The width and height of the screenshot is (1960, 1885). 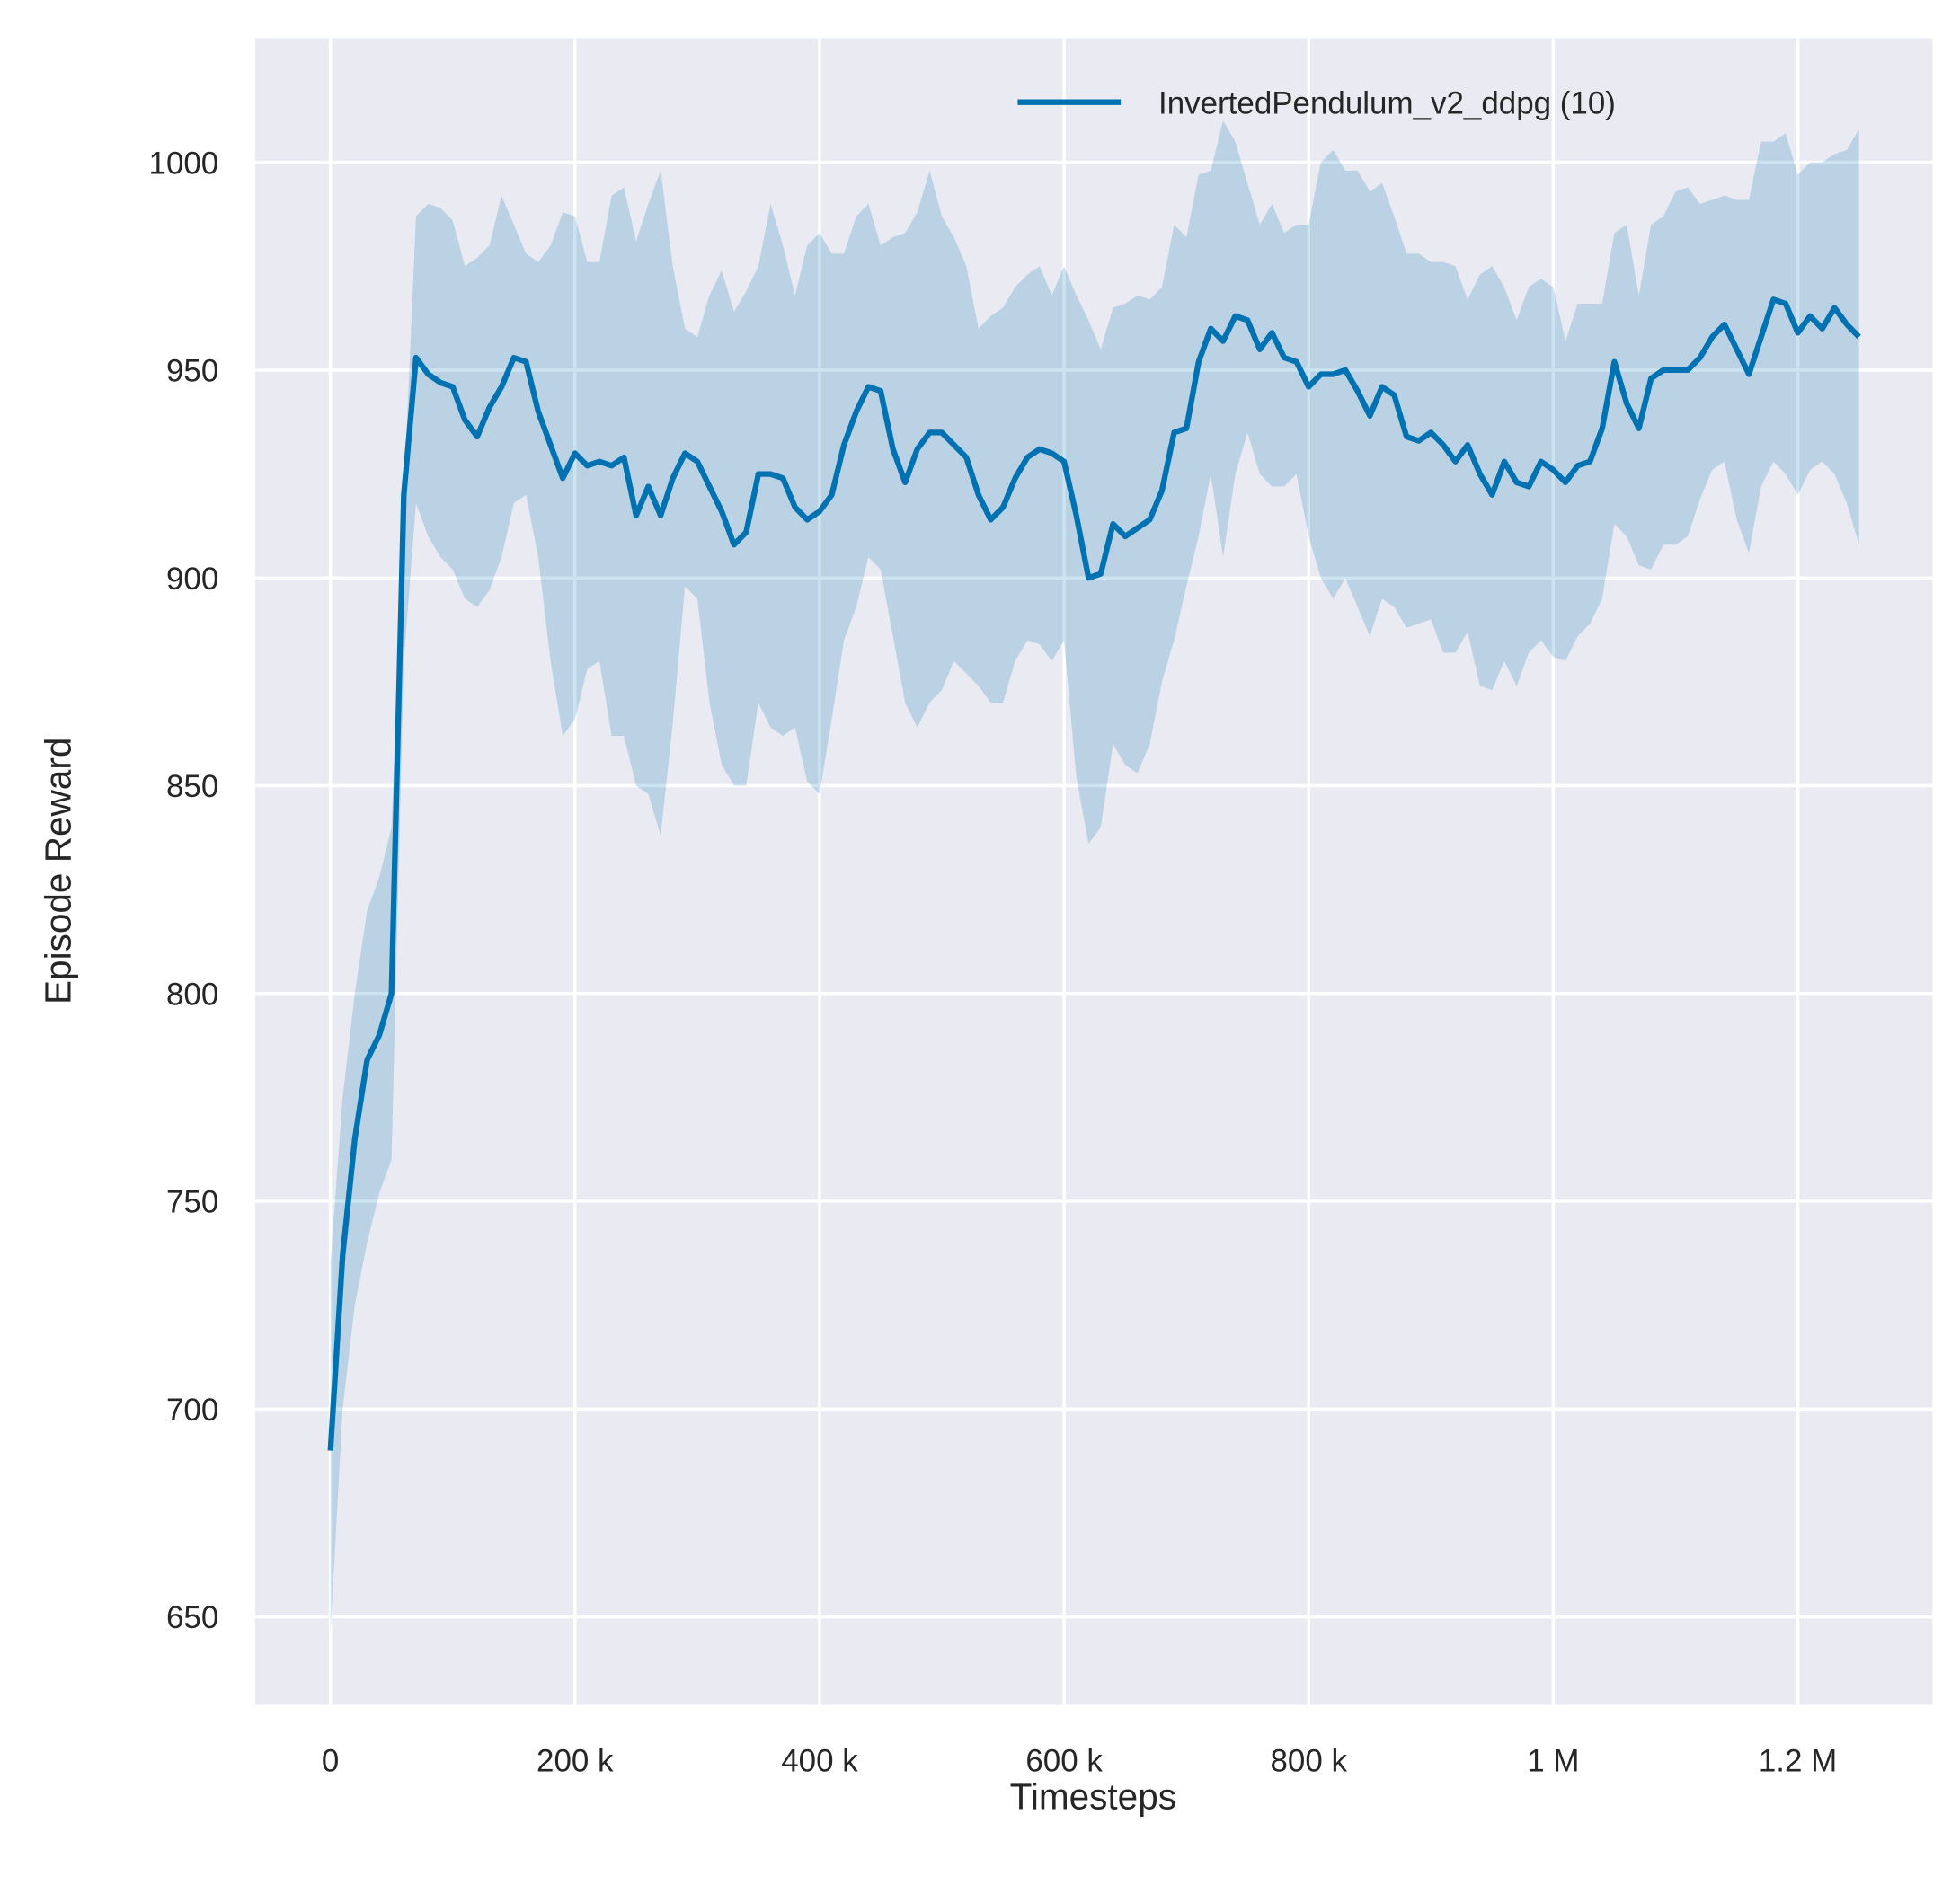 What do you see at coordinates (575, 1761) in the screenshot?
I see `x-tick-label: 200 k` at bounding box center [575, 1761].